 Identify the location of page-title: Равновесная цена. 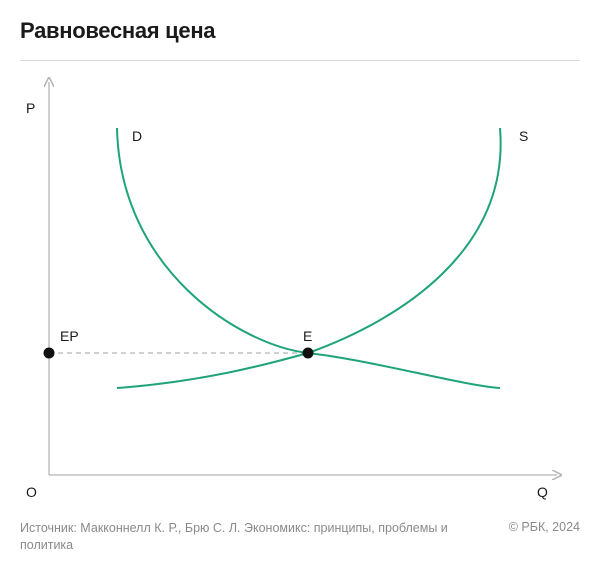
(118, 30).